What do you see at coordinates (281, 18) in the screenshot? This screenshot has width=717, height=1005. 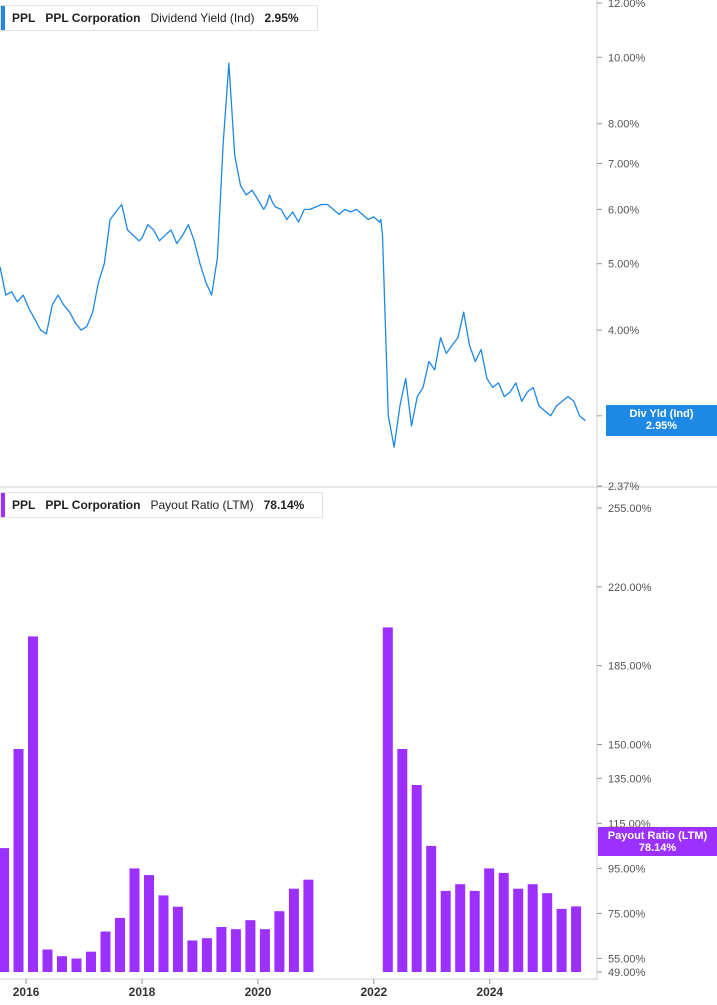 I see `metric-value: 2.95%` at bounding box center [281, 18].